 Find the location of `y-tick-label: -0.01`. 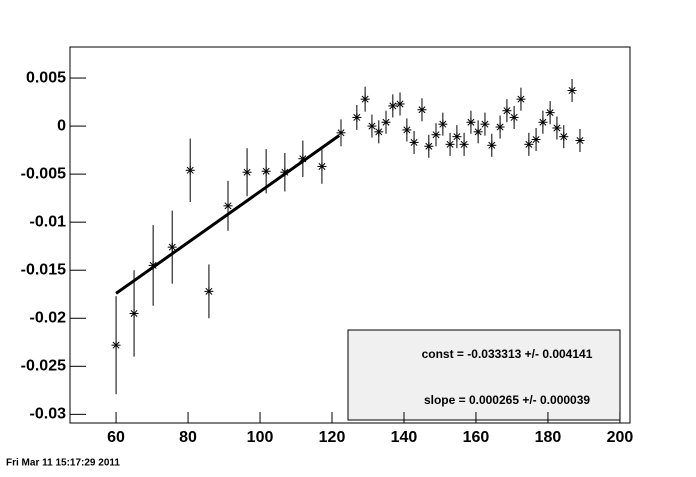

y-tick-label: -0.01 is located at coordinates (48, 221).